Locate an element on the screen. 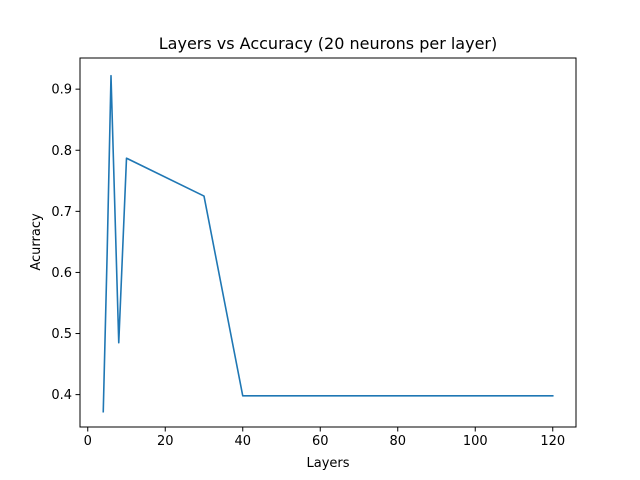 The image size is (640, 480). x-tick-label: 120 is located at coordinates (552, 441).